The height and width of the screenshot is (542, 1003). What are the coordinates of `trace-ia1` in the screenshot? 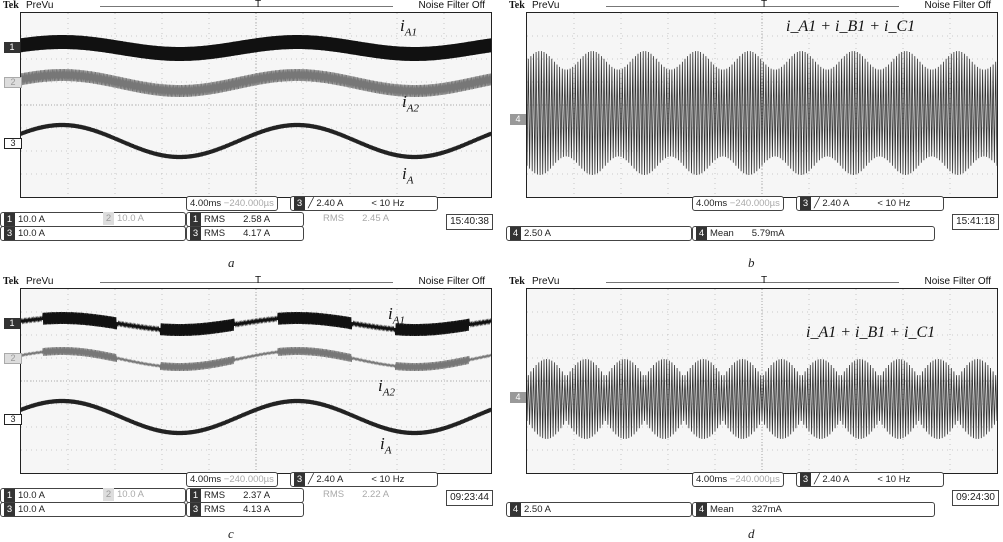 It's located at (256, 324).